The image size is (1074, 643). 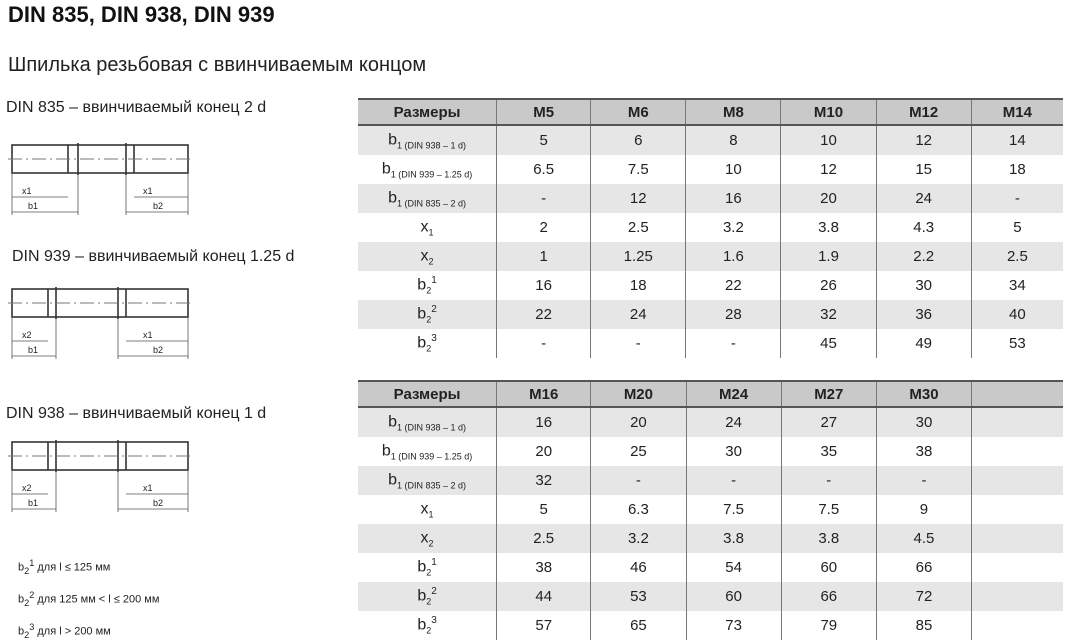 What do you see at coordinates (158, 503) in the screenshot?
I see `dim-label: b2` at bounding box center [158, 503].